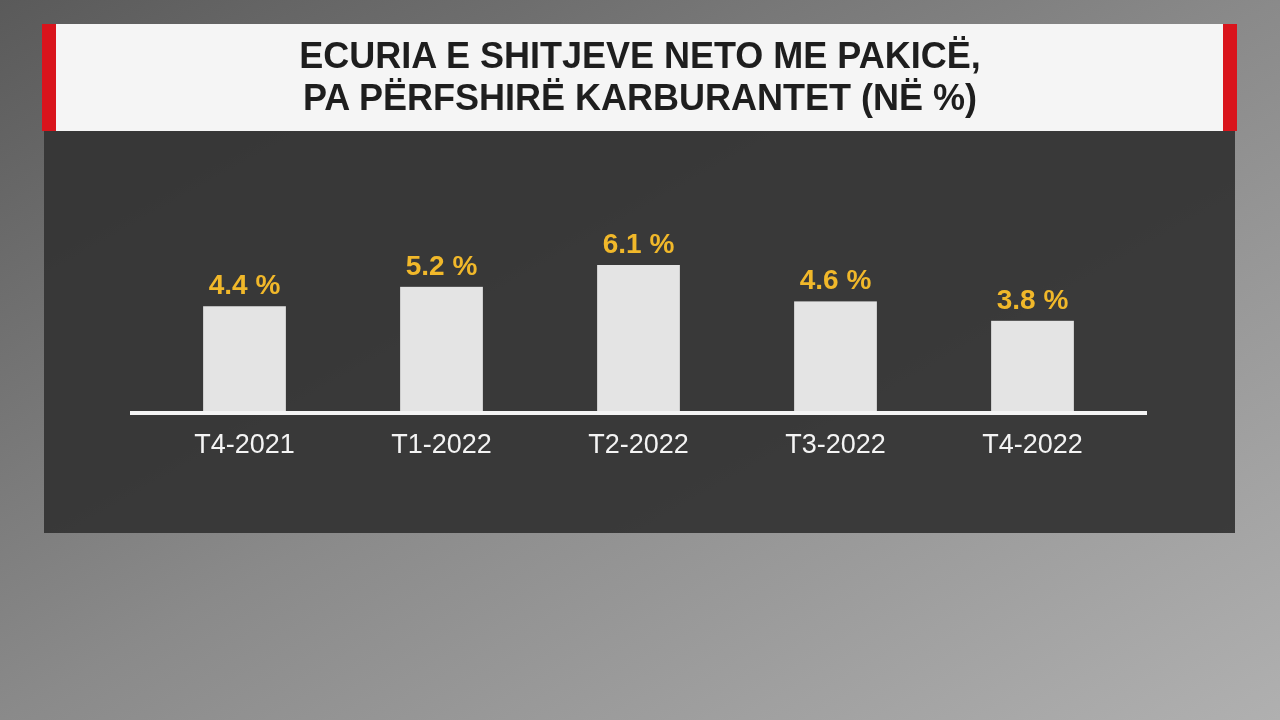 The height and width of the screenshot is (720, 1280). Describe the element at coordinates (244, 444) in the screenshot. I see `x-tick-label: T4-2021` at that location.